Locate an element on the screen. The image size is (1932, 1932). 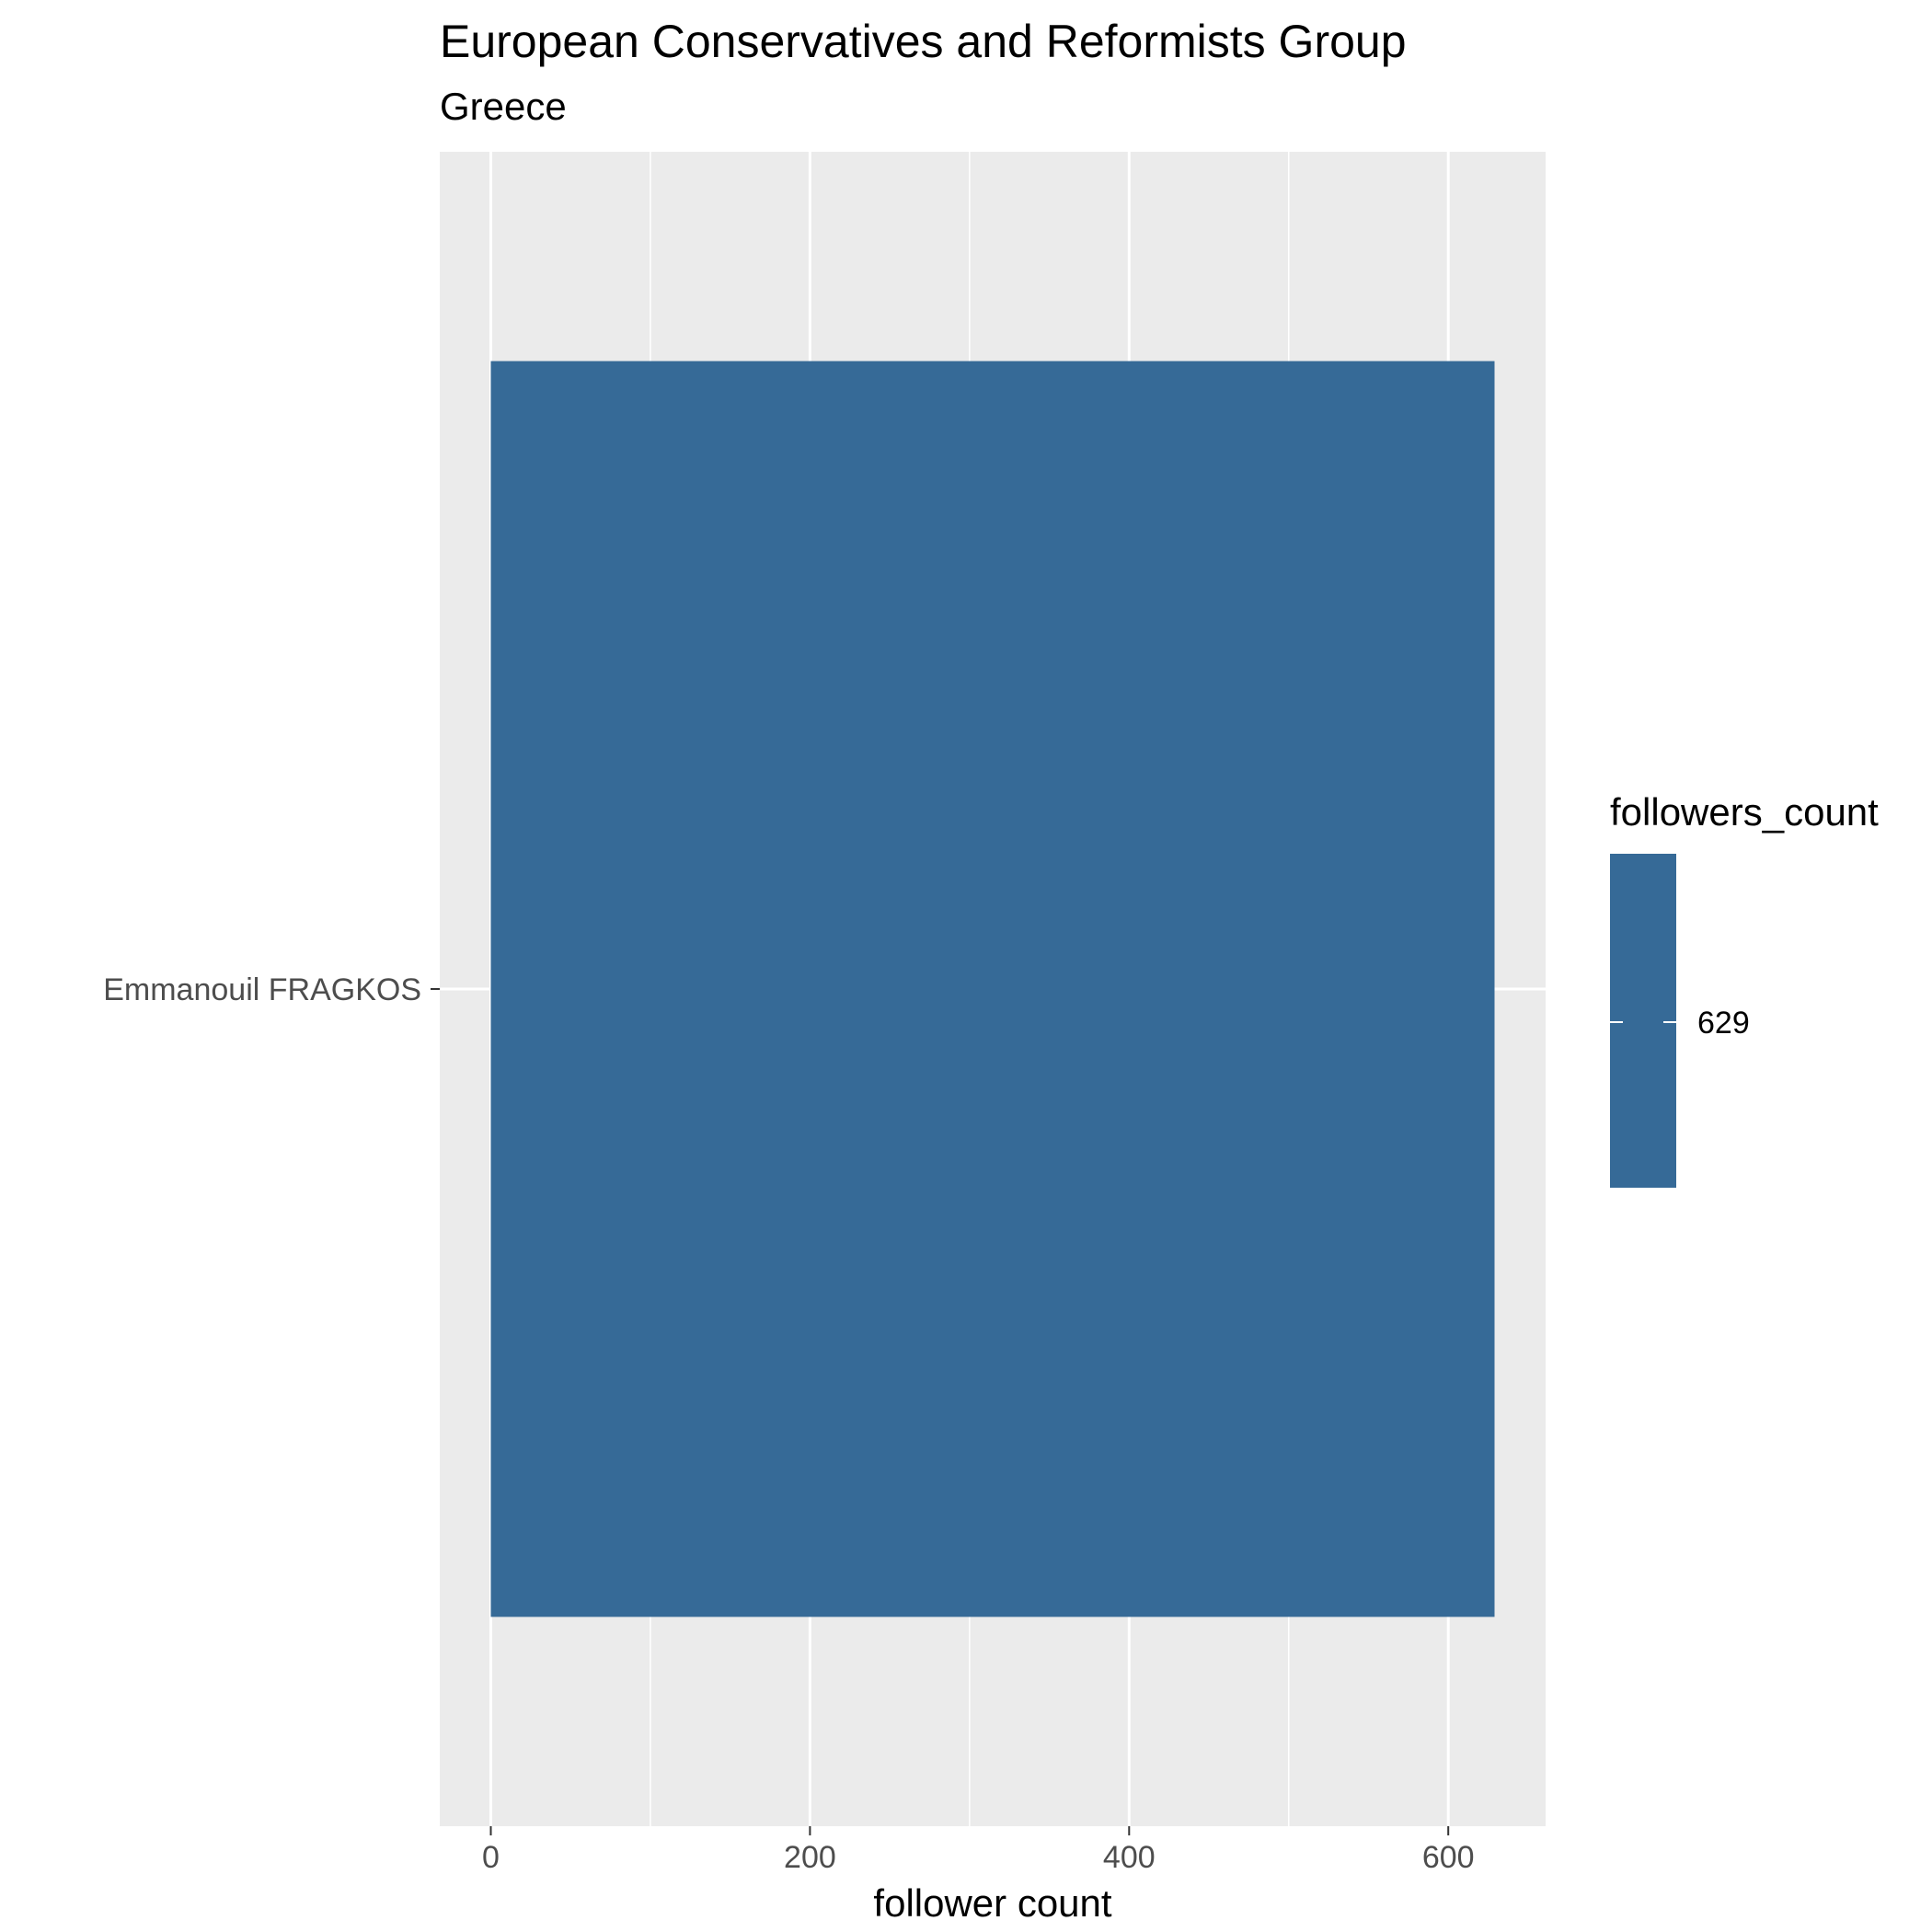
legend: followers_count 629 is located at coordinates (1744, 989).